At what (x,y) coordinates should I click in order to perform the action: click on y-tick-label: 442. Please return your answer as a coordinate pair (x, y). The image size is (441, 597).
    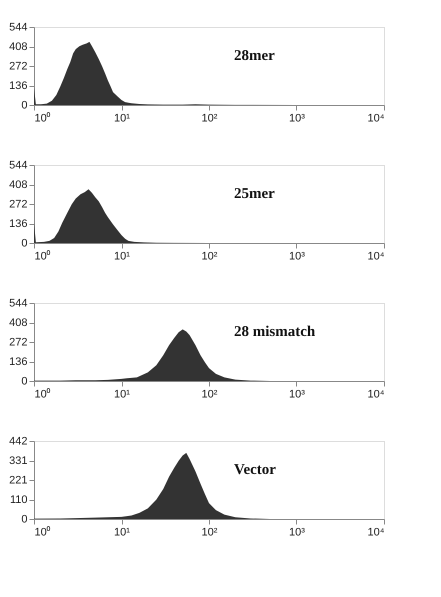
    Looking at the image, I should click on (18, 442).